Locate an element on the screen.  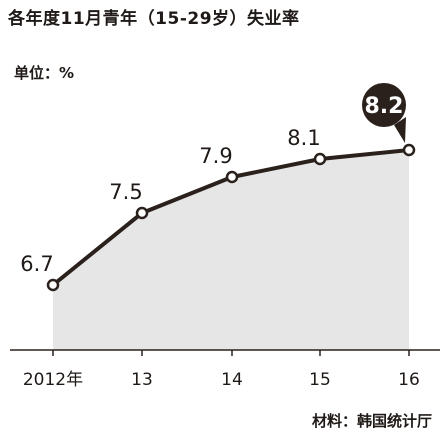
unit-label: 单位：% is located at coordinates (44, 73).